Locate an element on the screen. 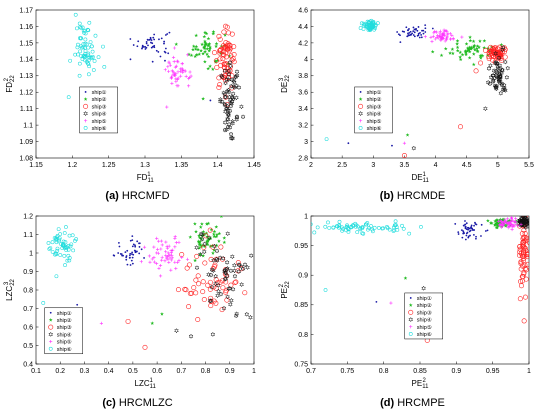  series-6-points is located at coordinates (60, 265).